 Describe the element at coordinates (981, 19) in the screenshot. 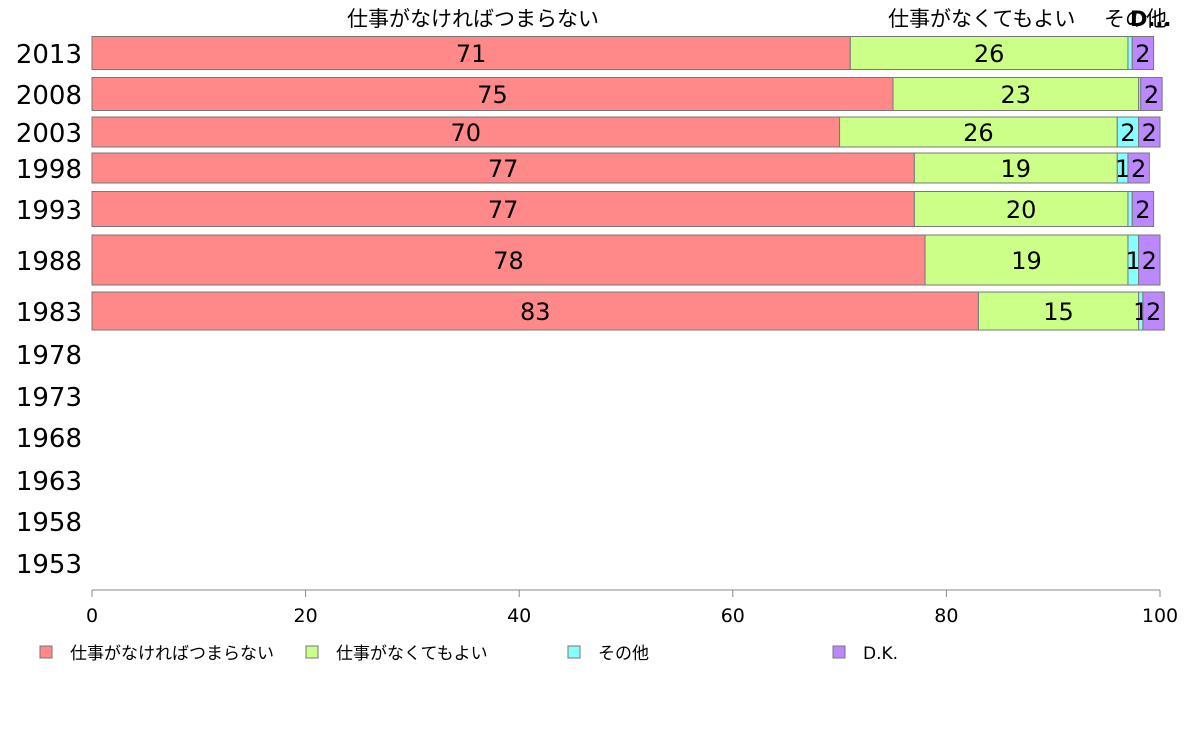

I see `top-series-label: 仕事がなくてもよい` at that location.